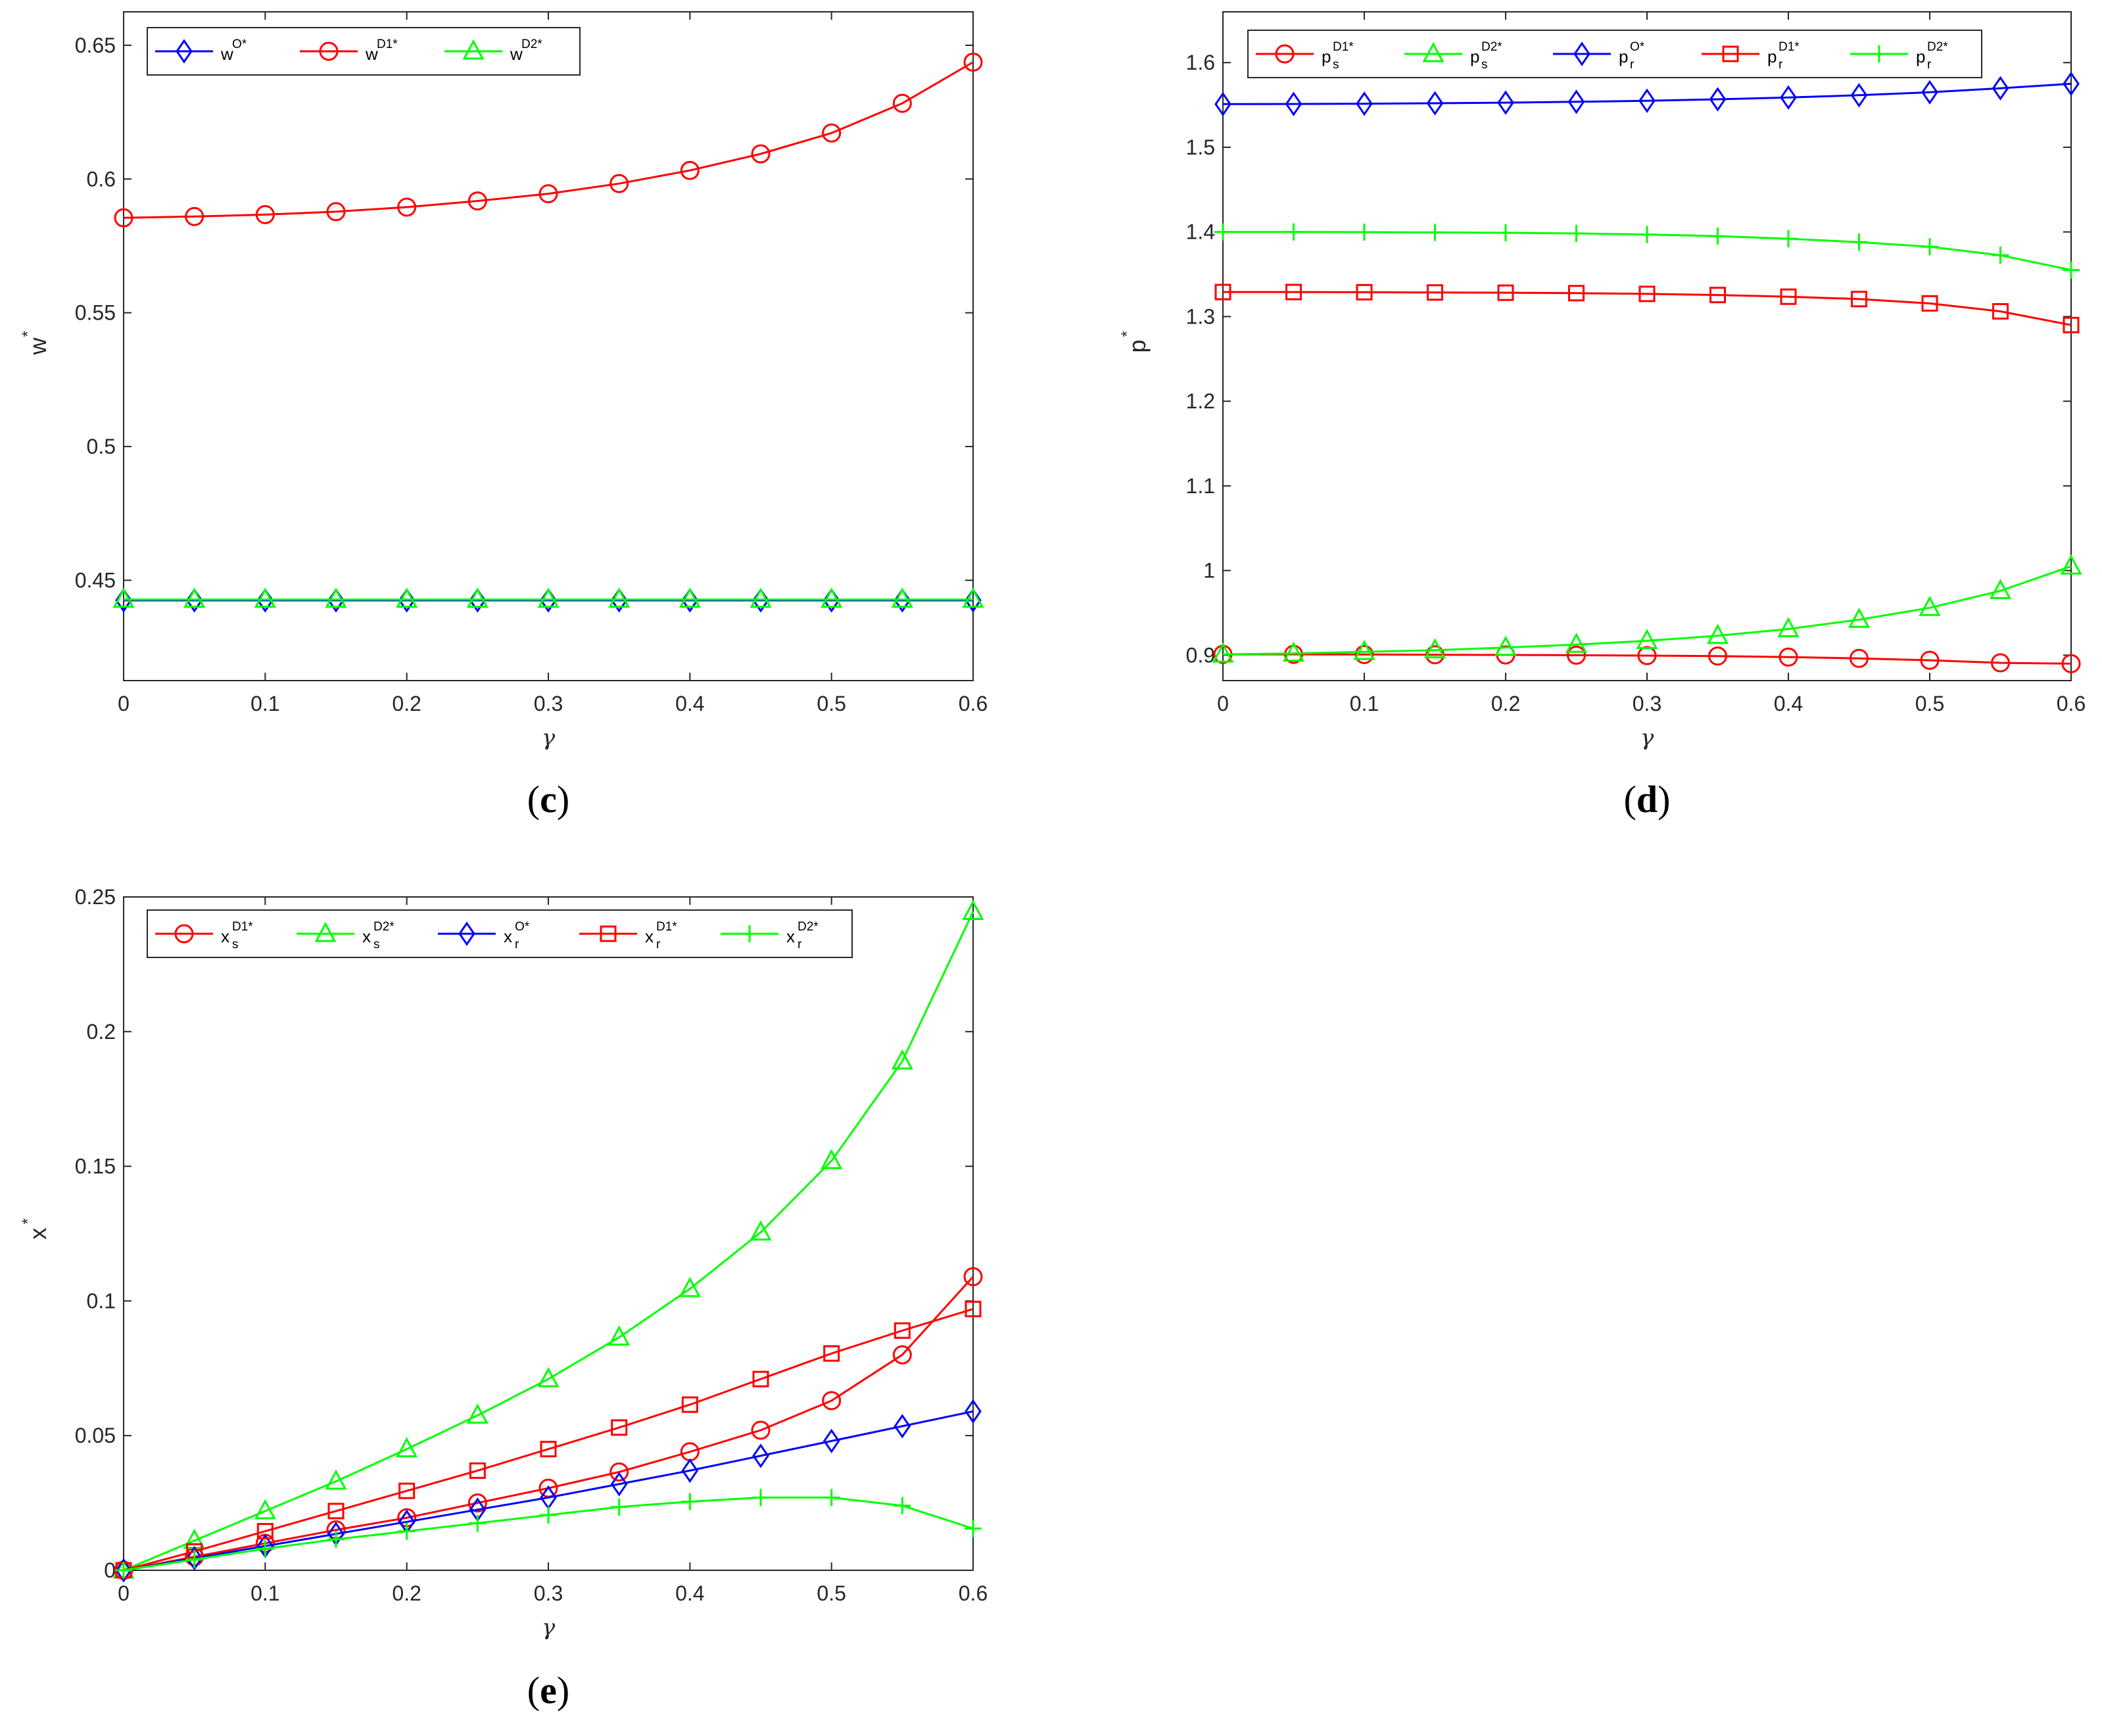 The image size is (2102, 1736). Describe the element at coordinates (1305, 56) in the screenshot. I see `legend-entry: p D1* s` at that location.